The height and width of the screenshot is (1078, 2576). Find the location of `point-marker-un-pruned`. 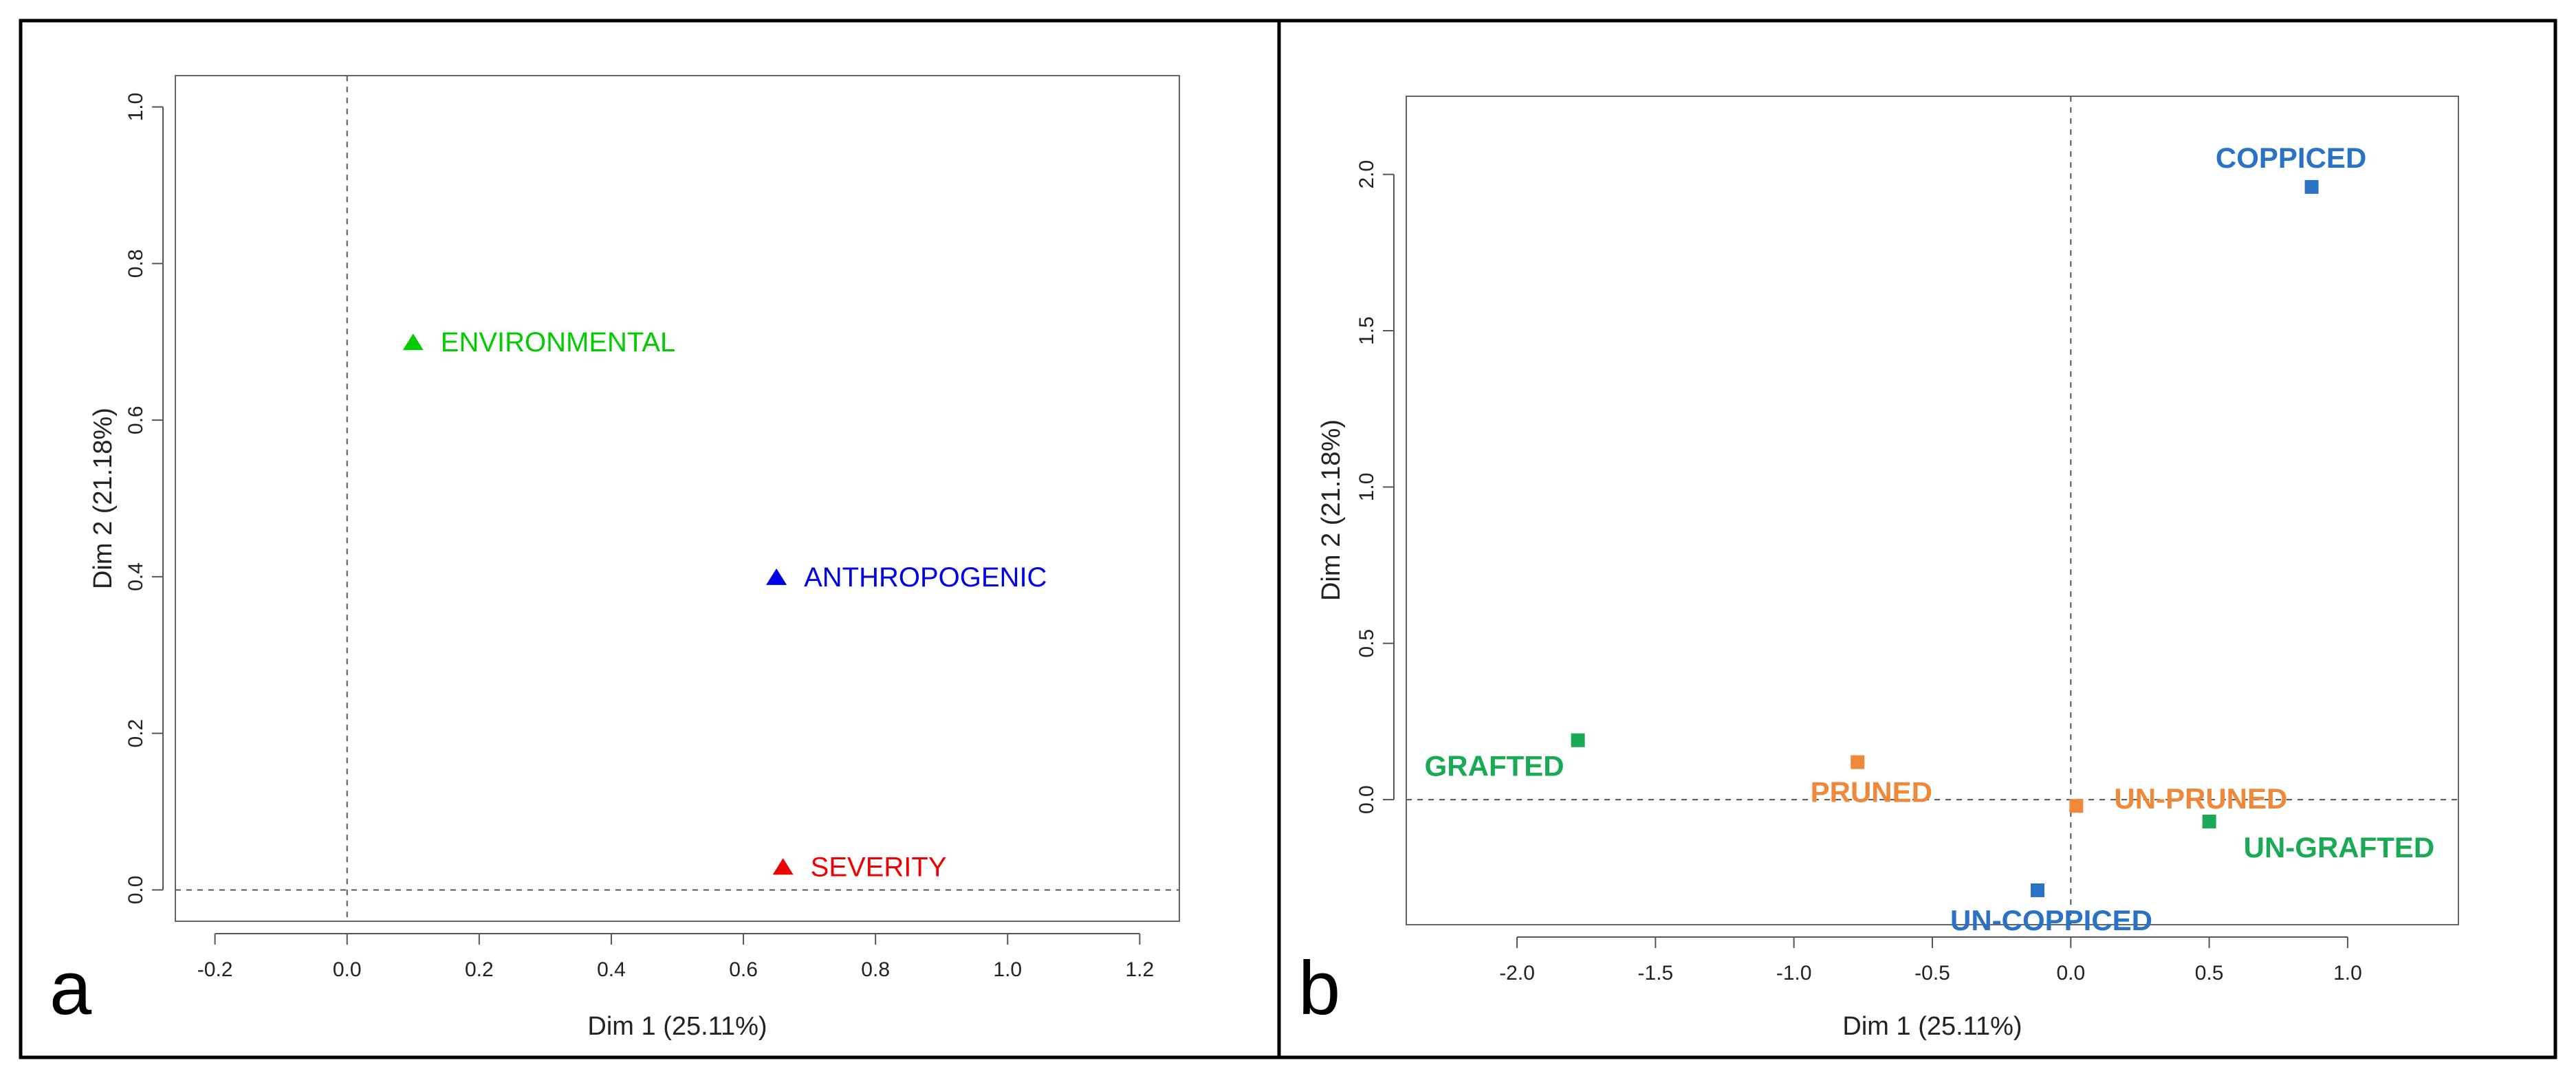

point-marker-un-pruned is located at coordinates (2076, 806).